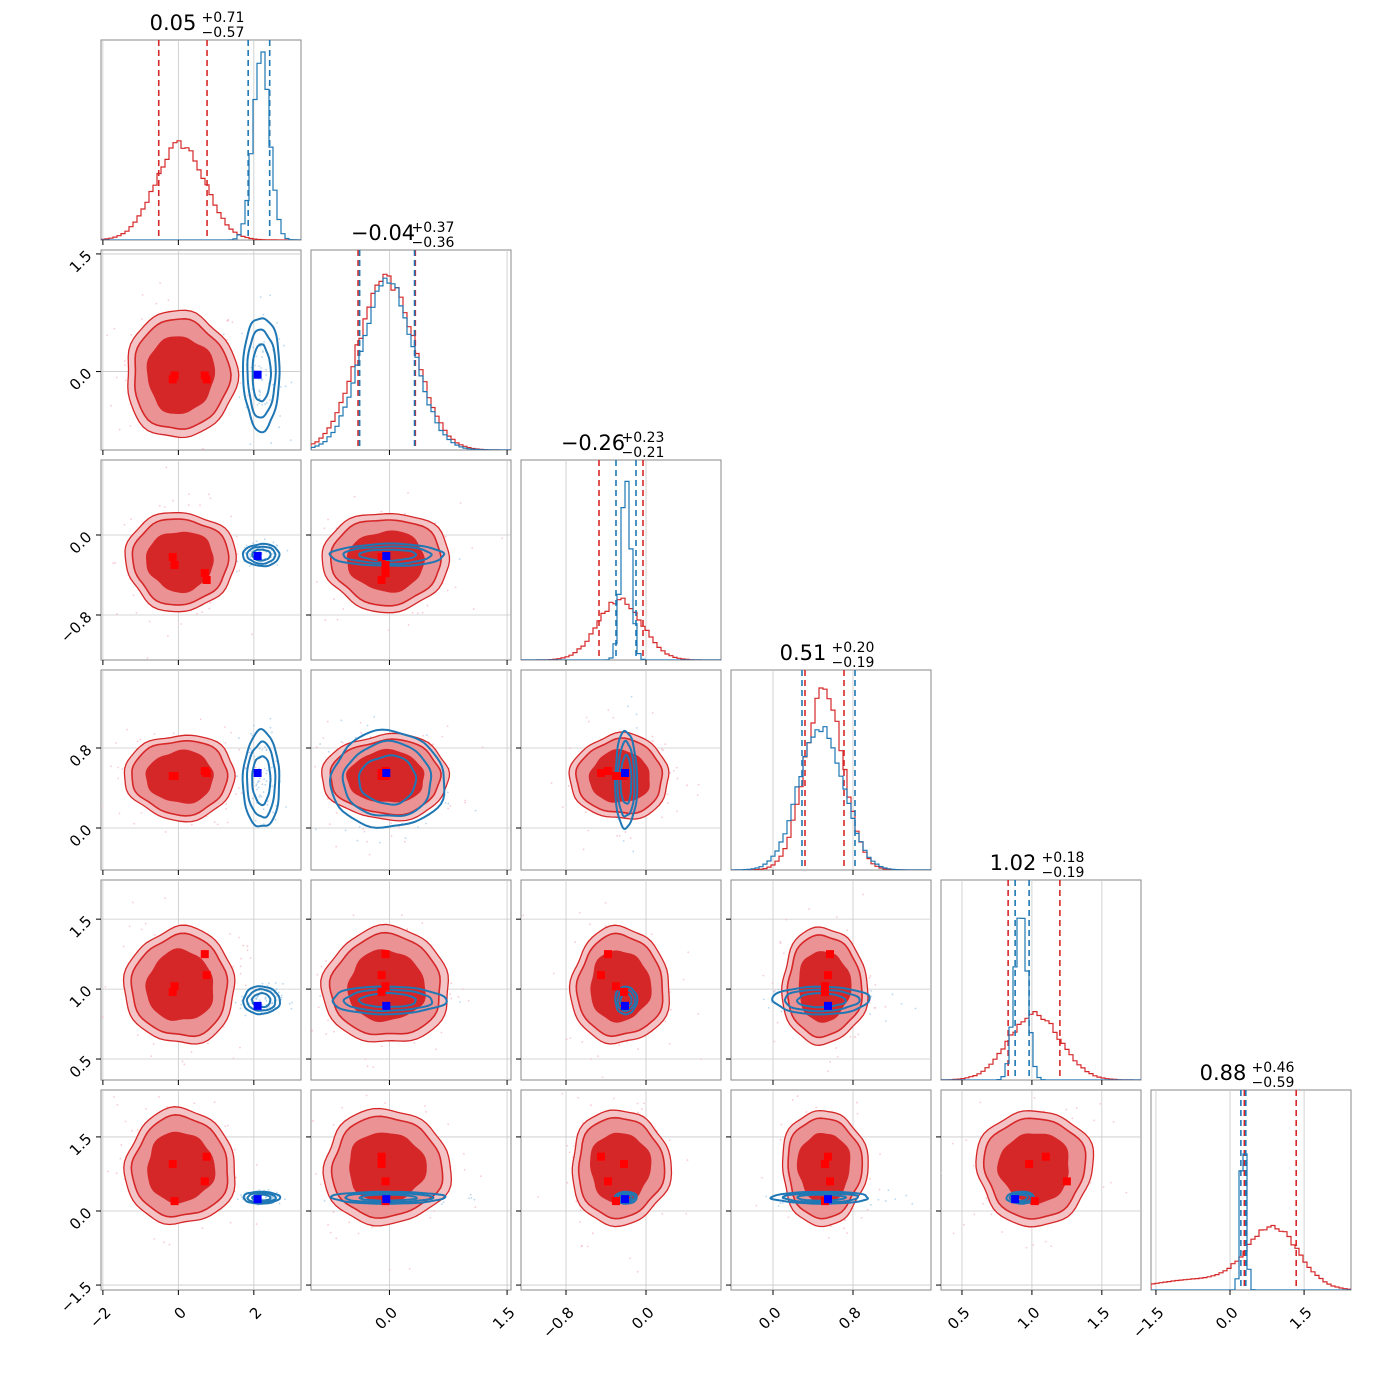  Describe the element at coordinates (1029, 1318) in the screenshot. I see `x-tick-label: 1.0` at that location.